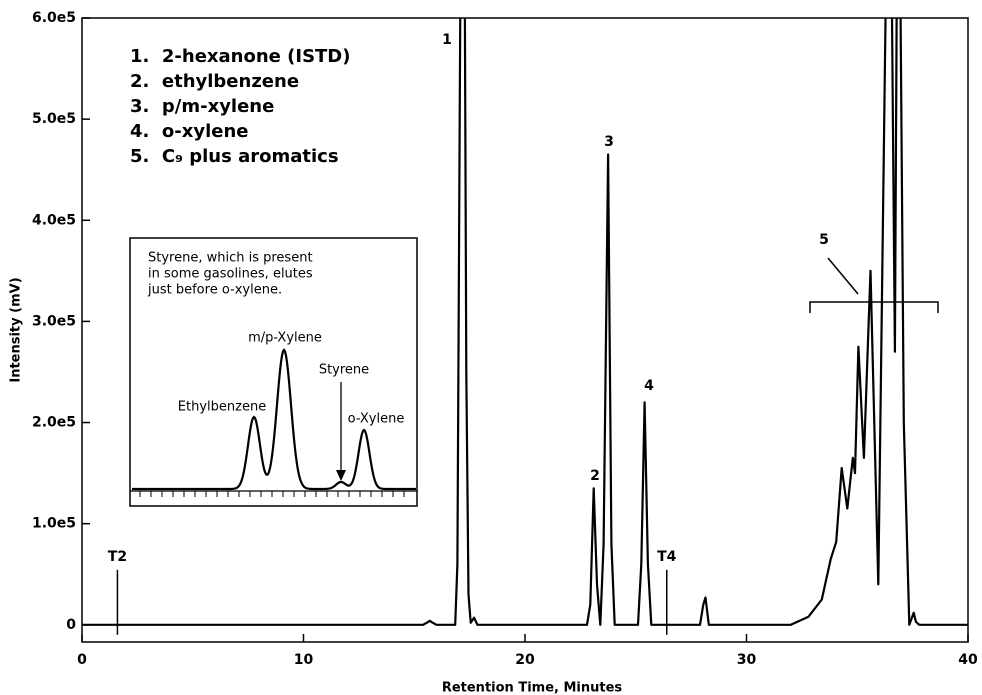 The height and width of the screenshot is (695, 982). What do you see at coordinates (304, 660) in the screenshot?
I see `x-tick-label: 10` at bounding box center [304, 660].